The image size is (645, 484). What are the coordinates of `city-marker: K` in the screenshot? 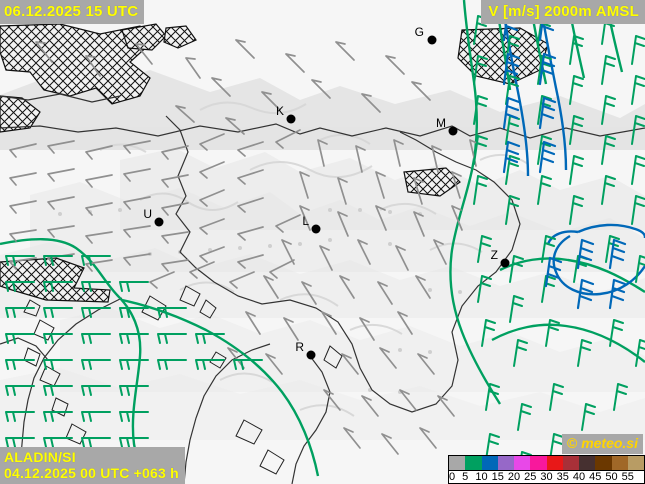 It's located at (286, 114).